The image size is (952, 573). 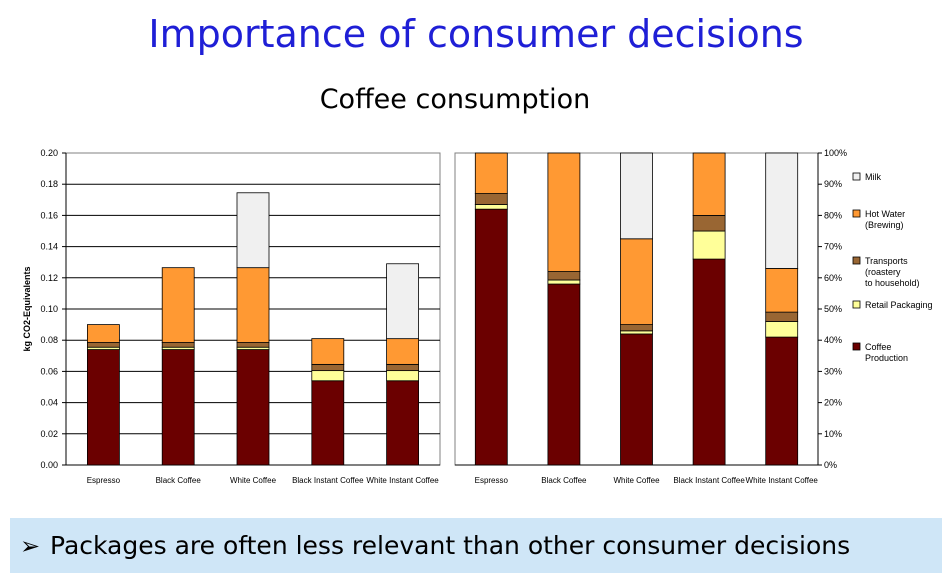 I want to click on legend-label-1-1: (Brewing), so click(x=884, y=225).